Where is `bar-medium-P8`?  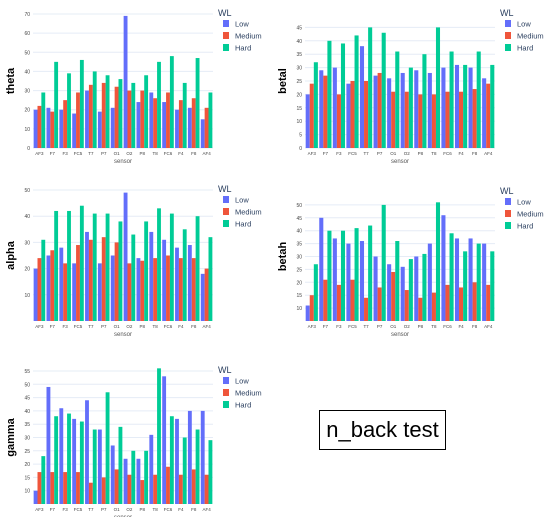
bar-medium-P8 is located at coordinates (420, 121).